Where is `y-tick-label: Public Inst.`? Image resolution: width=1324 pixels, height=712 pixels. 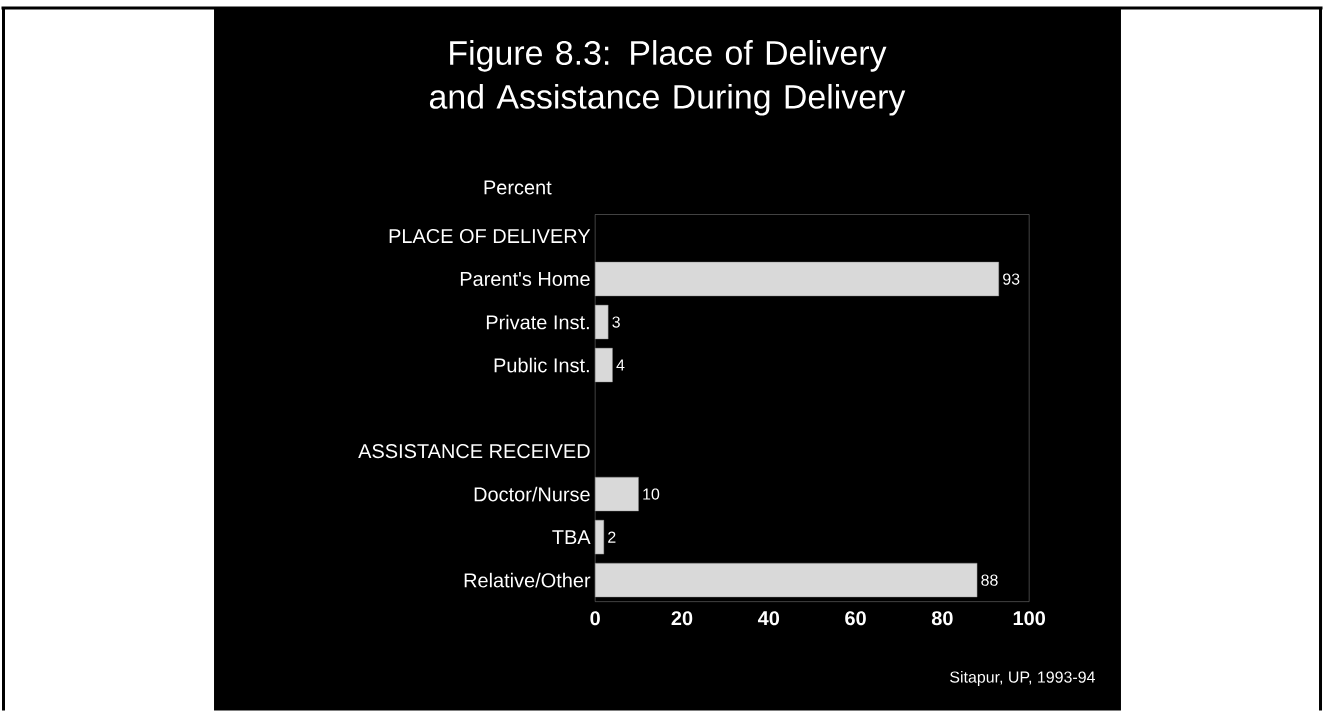
y-tick-label: Public Inst. is located at coordinates (541, 365).